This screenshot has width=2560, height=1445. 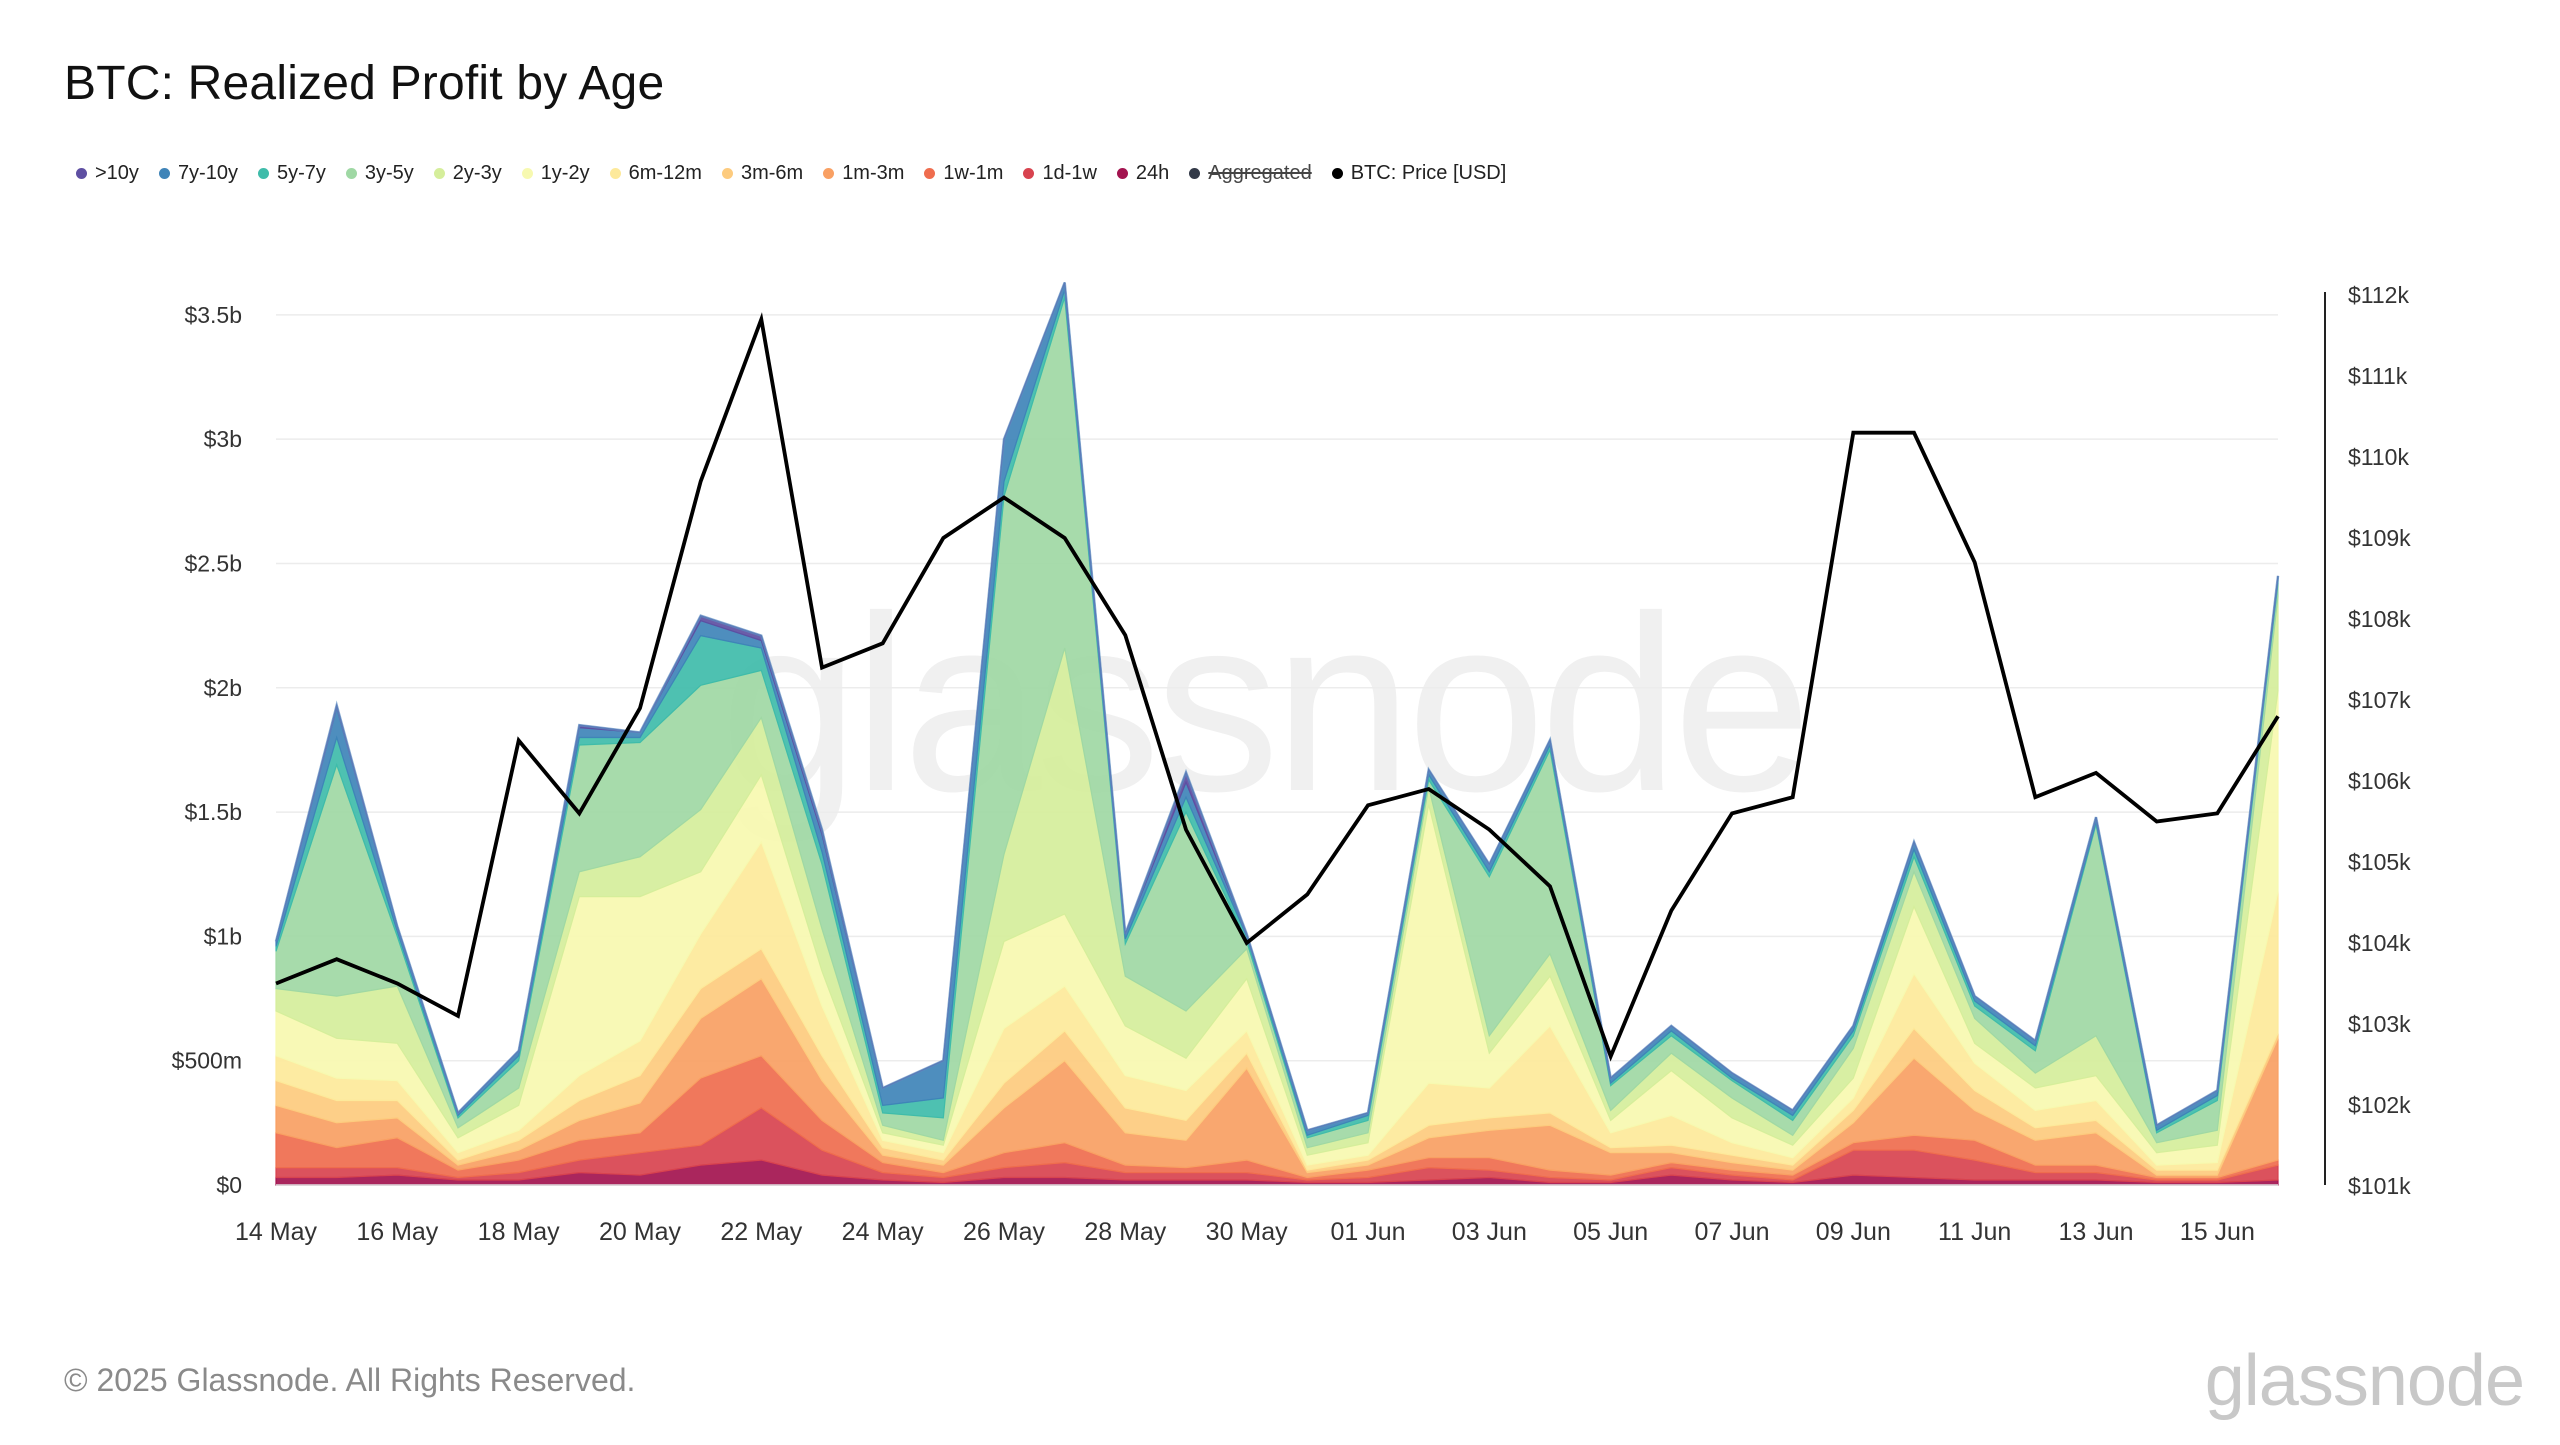 I want to click on legend-label: 24h, so click(x=1152, y=173).